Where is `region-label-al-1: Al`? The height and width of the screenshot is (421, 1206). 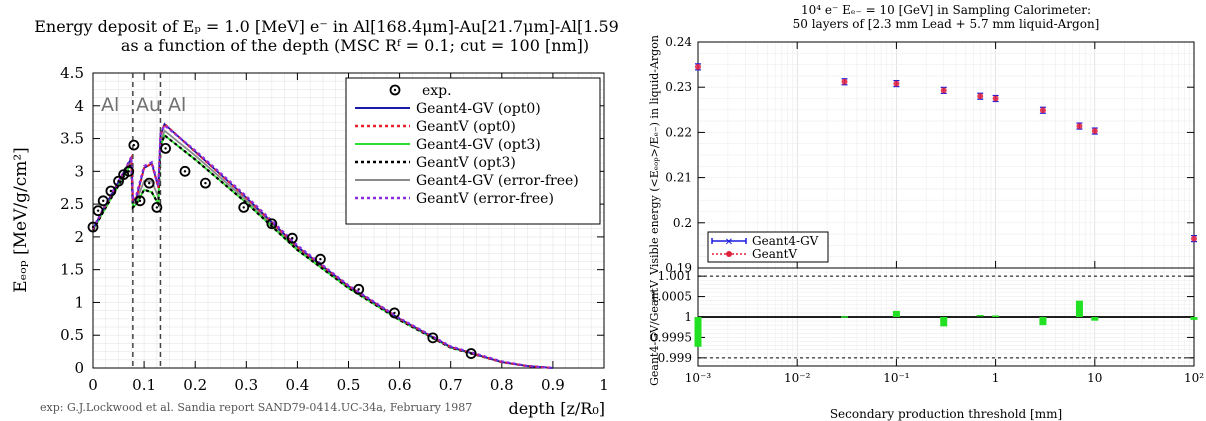
region-label-al-1: Al is located at coordinates (110, 105).